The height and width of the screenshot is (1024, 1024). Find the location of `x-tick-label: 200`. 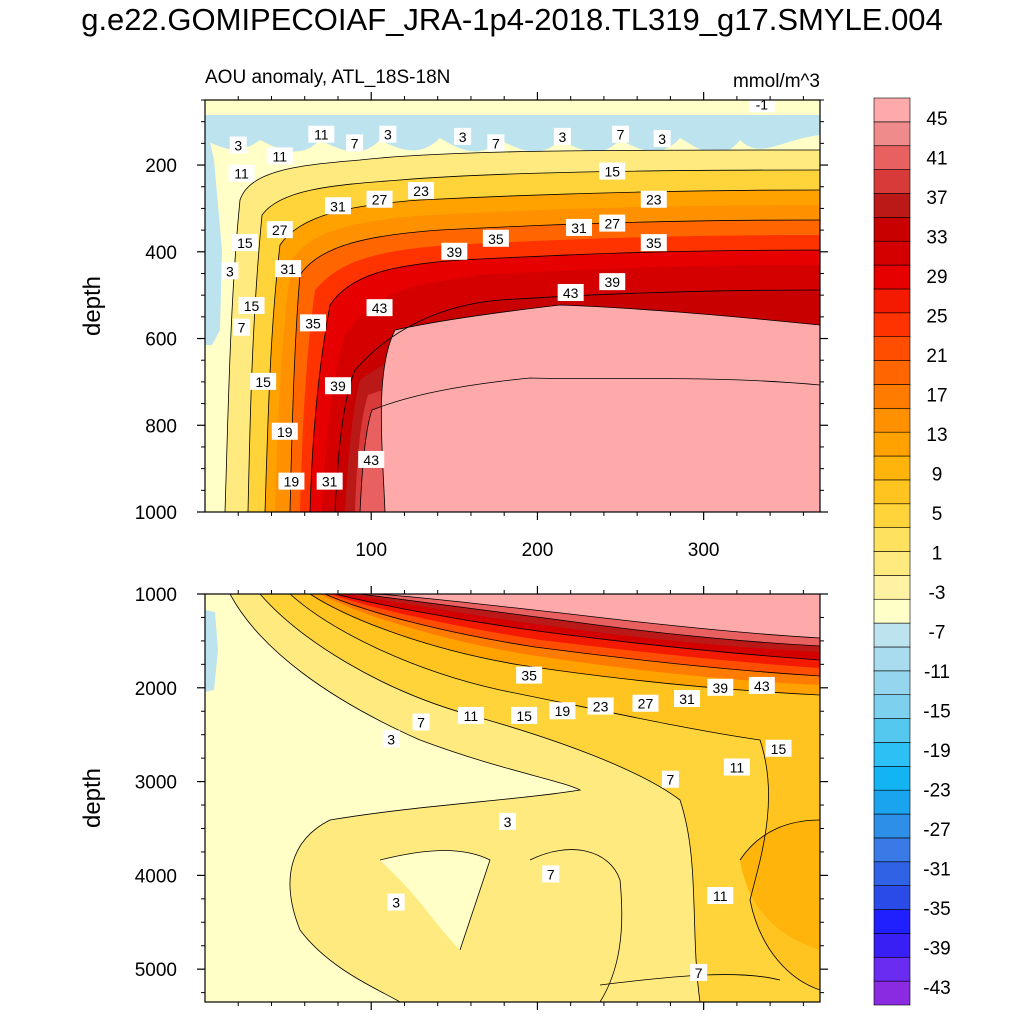

x-tick-label: 200 is located at coordinates (538, 550).